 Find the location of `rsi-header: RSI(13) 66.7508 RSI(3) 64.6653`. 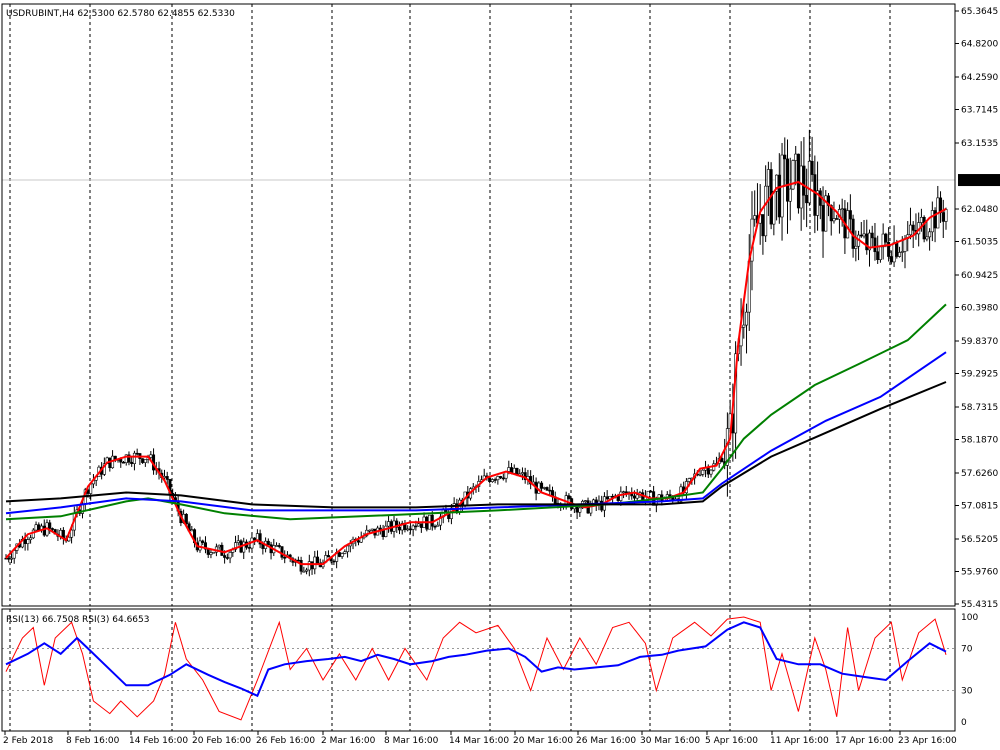

rsi-header: RSI(13) 66.7508 RSI(3) 64.6653 is located at coordinates (77, 620).